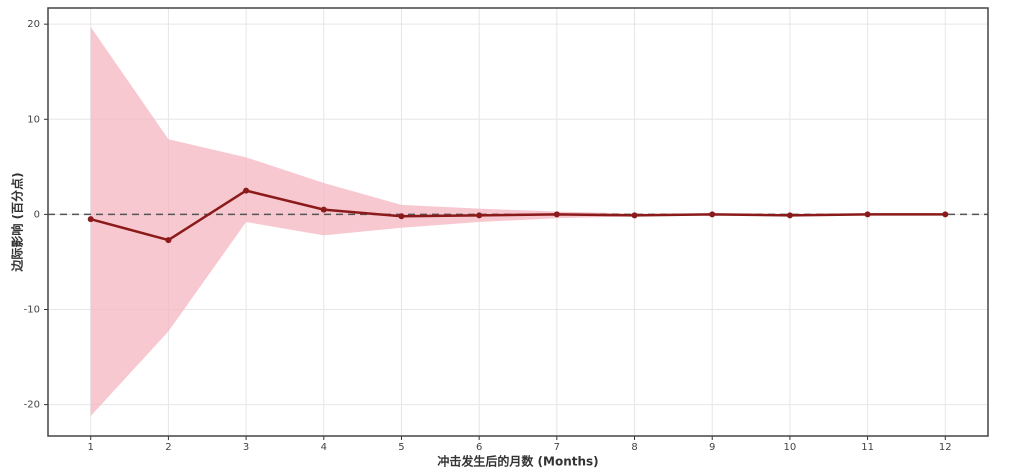  I want to click on x-tick-label: 10, so click(790, 447).